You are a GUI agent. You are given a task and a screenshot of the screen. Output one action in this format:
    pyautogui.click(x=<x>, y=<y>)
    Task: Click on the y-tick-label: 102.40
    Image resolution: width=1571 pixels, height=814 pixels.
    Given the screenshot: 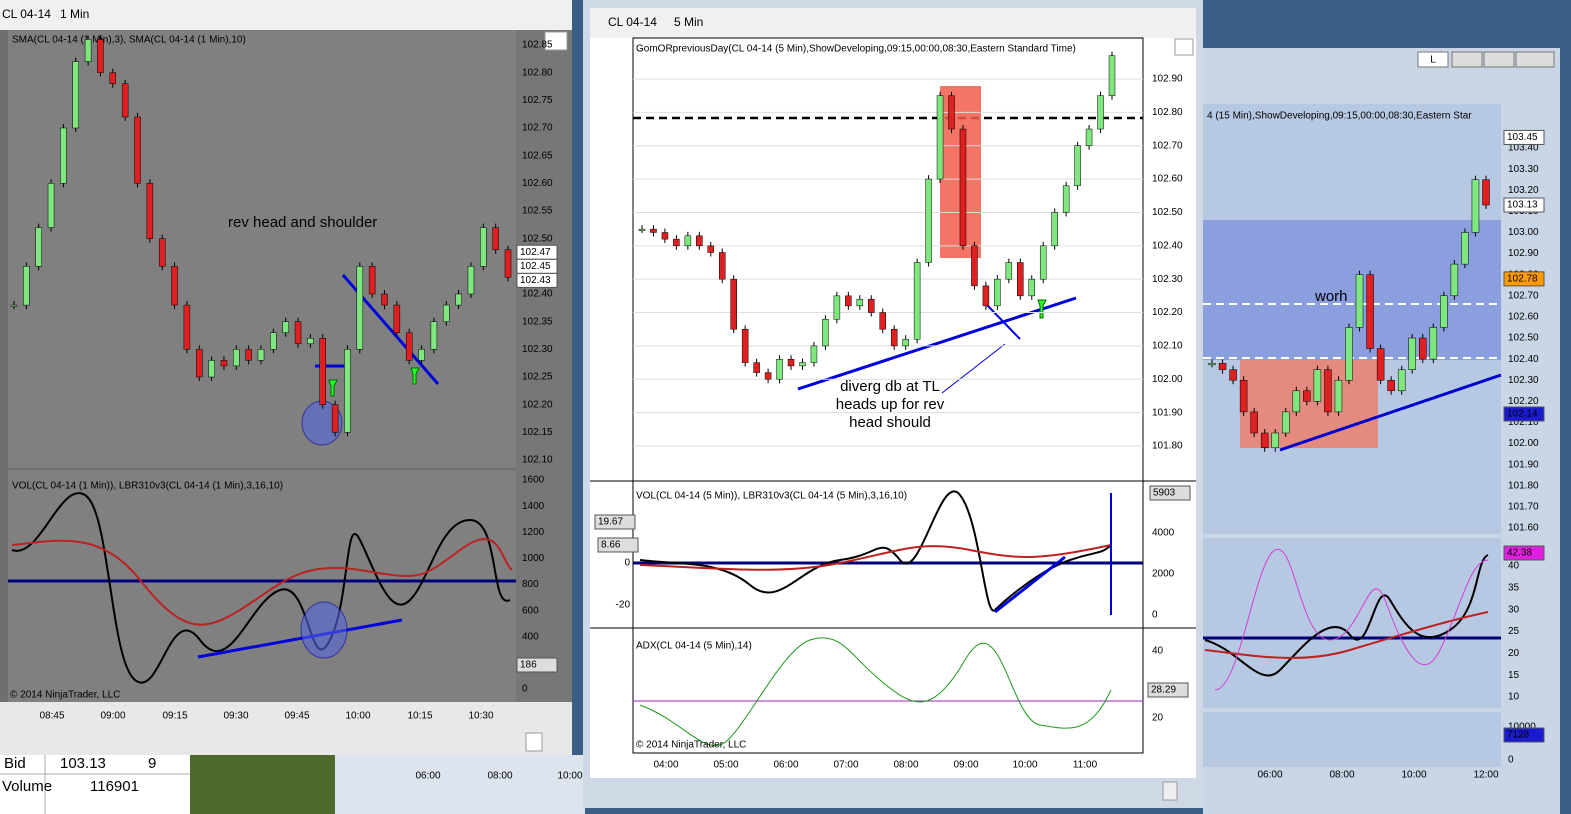 What is the action you would take?
    pyautogui.click(x=537, y=294)
    